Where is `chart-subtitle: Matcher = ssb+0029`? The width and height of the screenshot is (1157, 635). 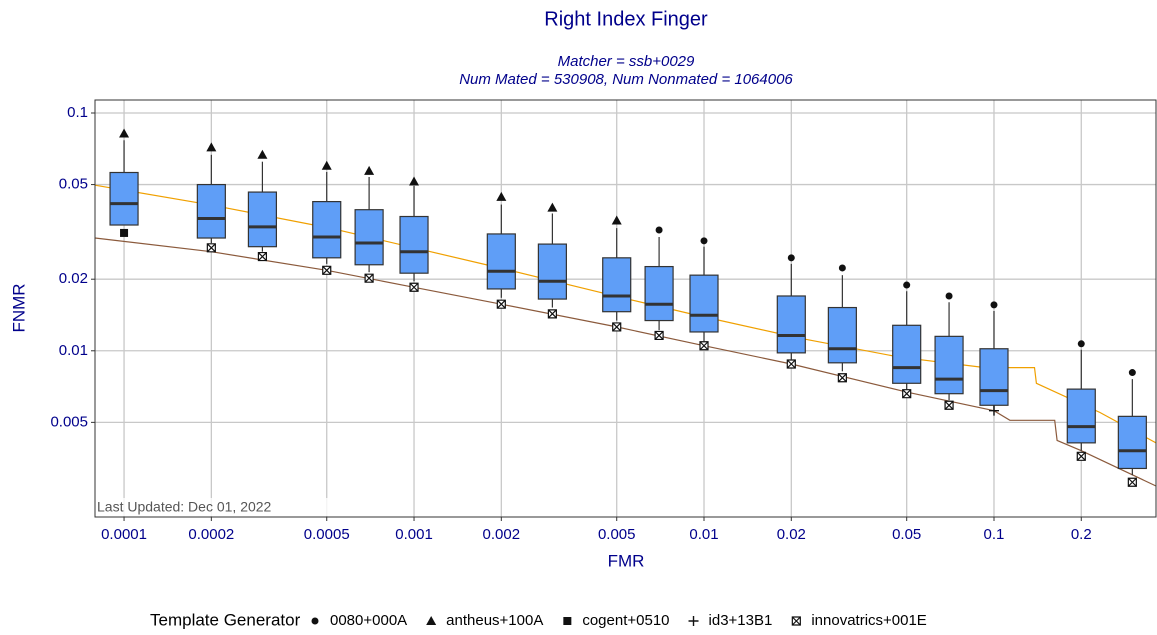 chart-subtitle: Matcher = ssb+0029 is located at coordinates (626, 61).